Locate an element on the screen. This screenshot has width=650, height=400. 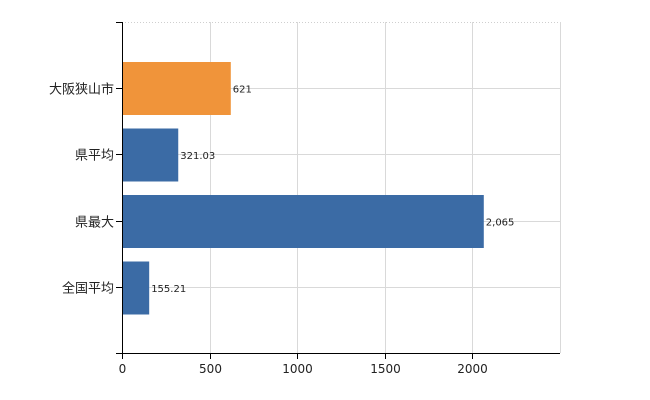
x-tick-label: 0 is located at coordinates (123, 369).